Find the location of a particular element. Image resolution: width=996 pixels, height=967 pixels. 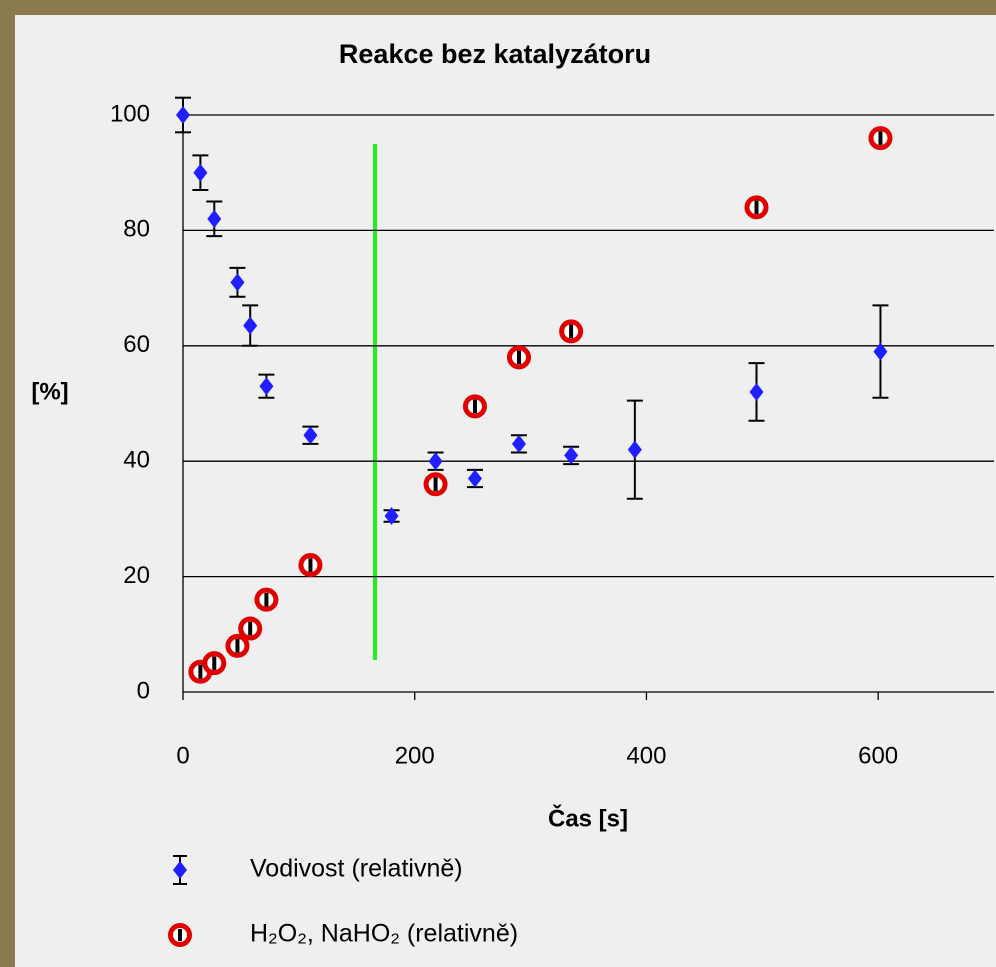

y-tick-label: 60 is located at coordinates (136, 344).